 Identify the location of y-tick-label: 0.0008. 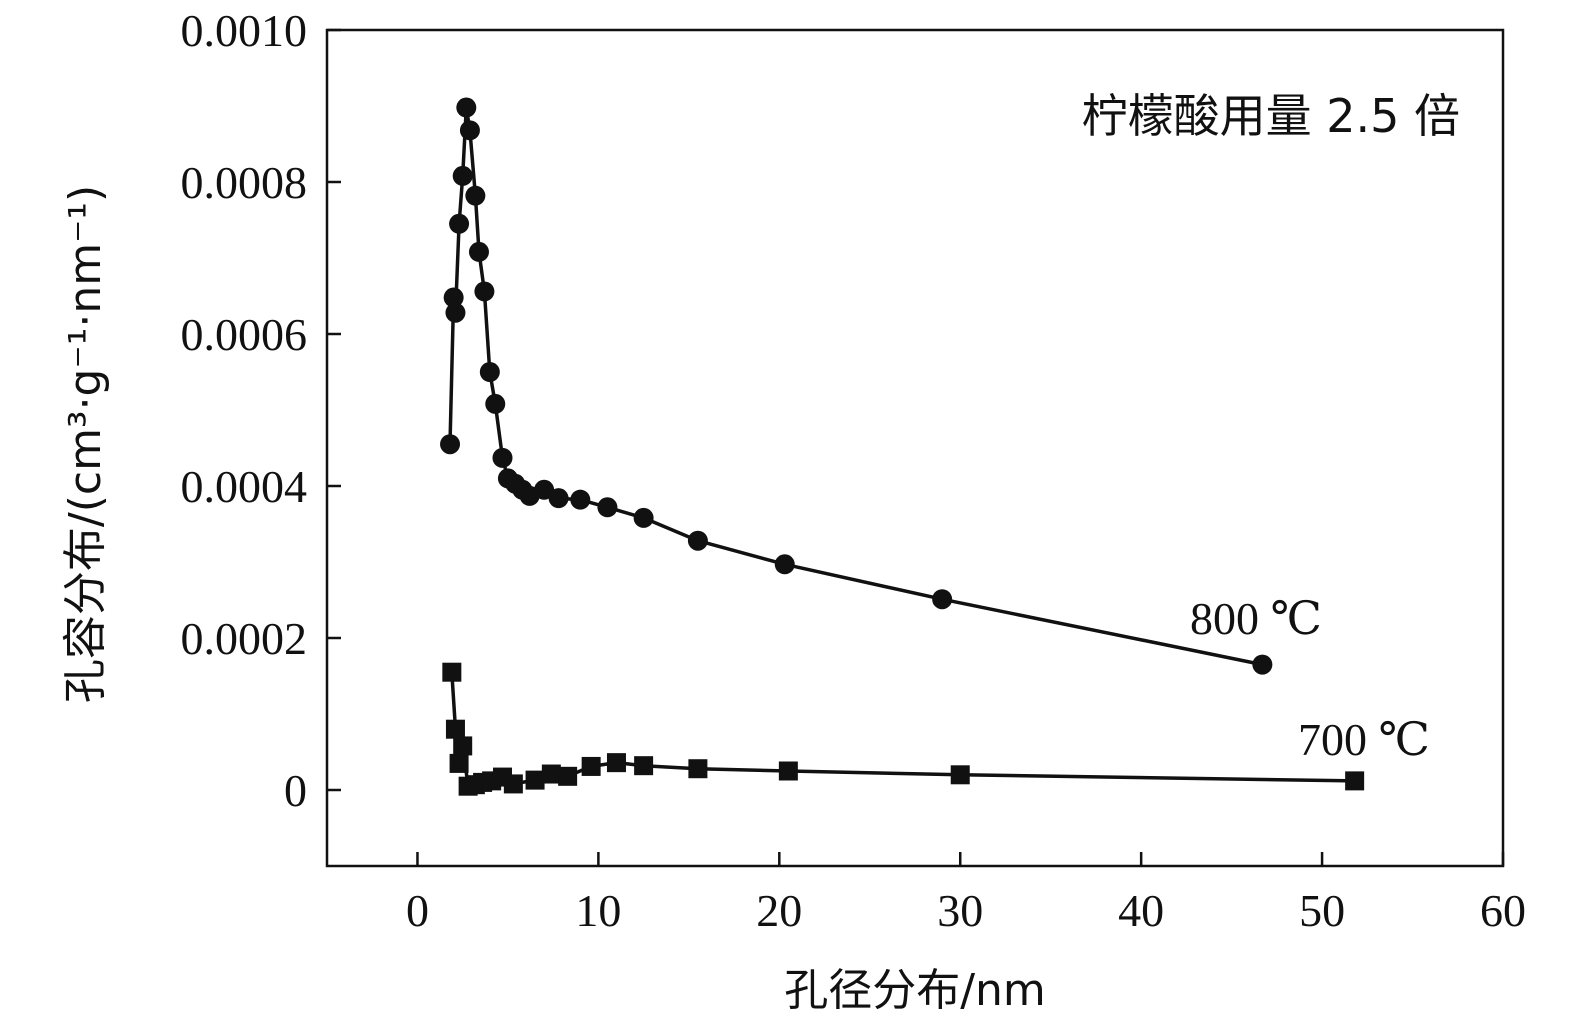
(244, 182).